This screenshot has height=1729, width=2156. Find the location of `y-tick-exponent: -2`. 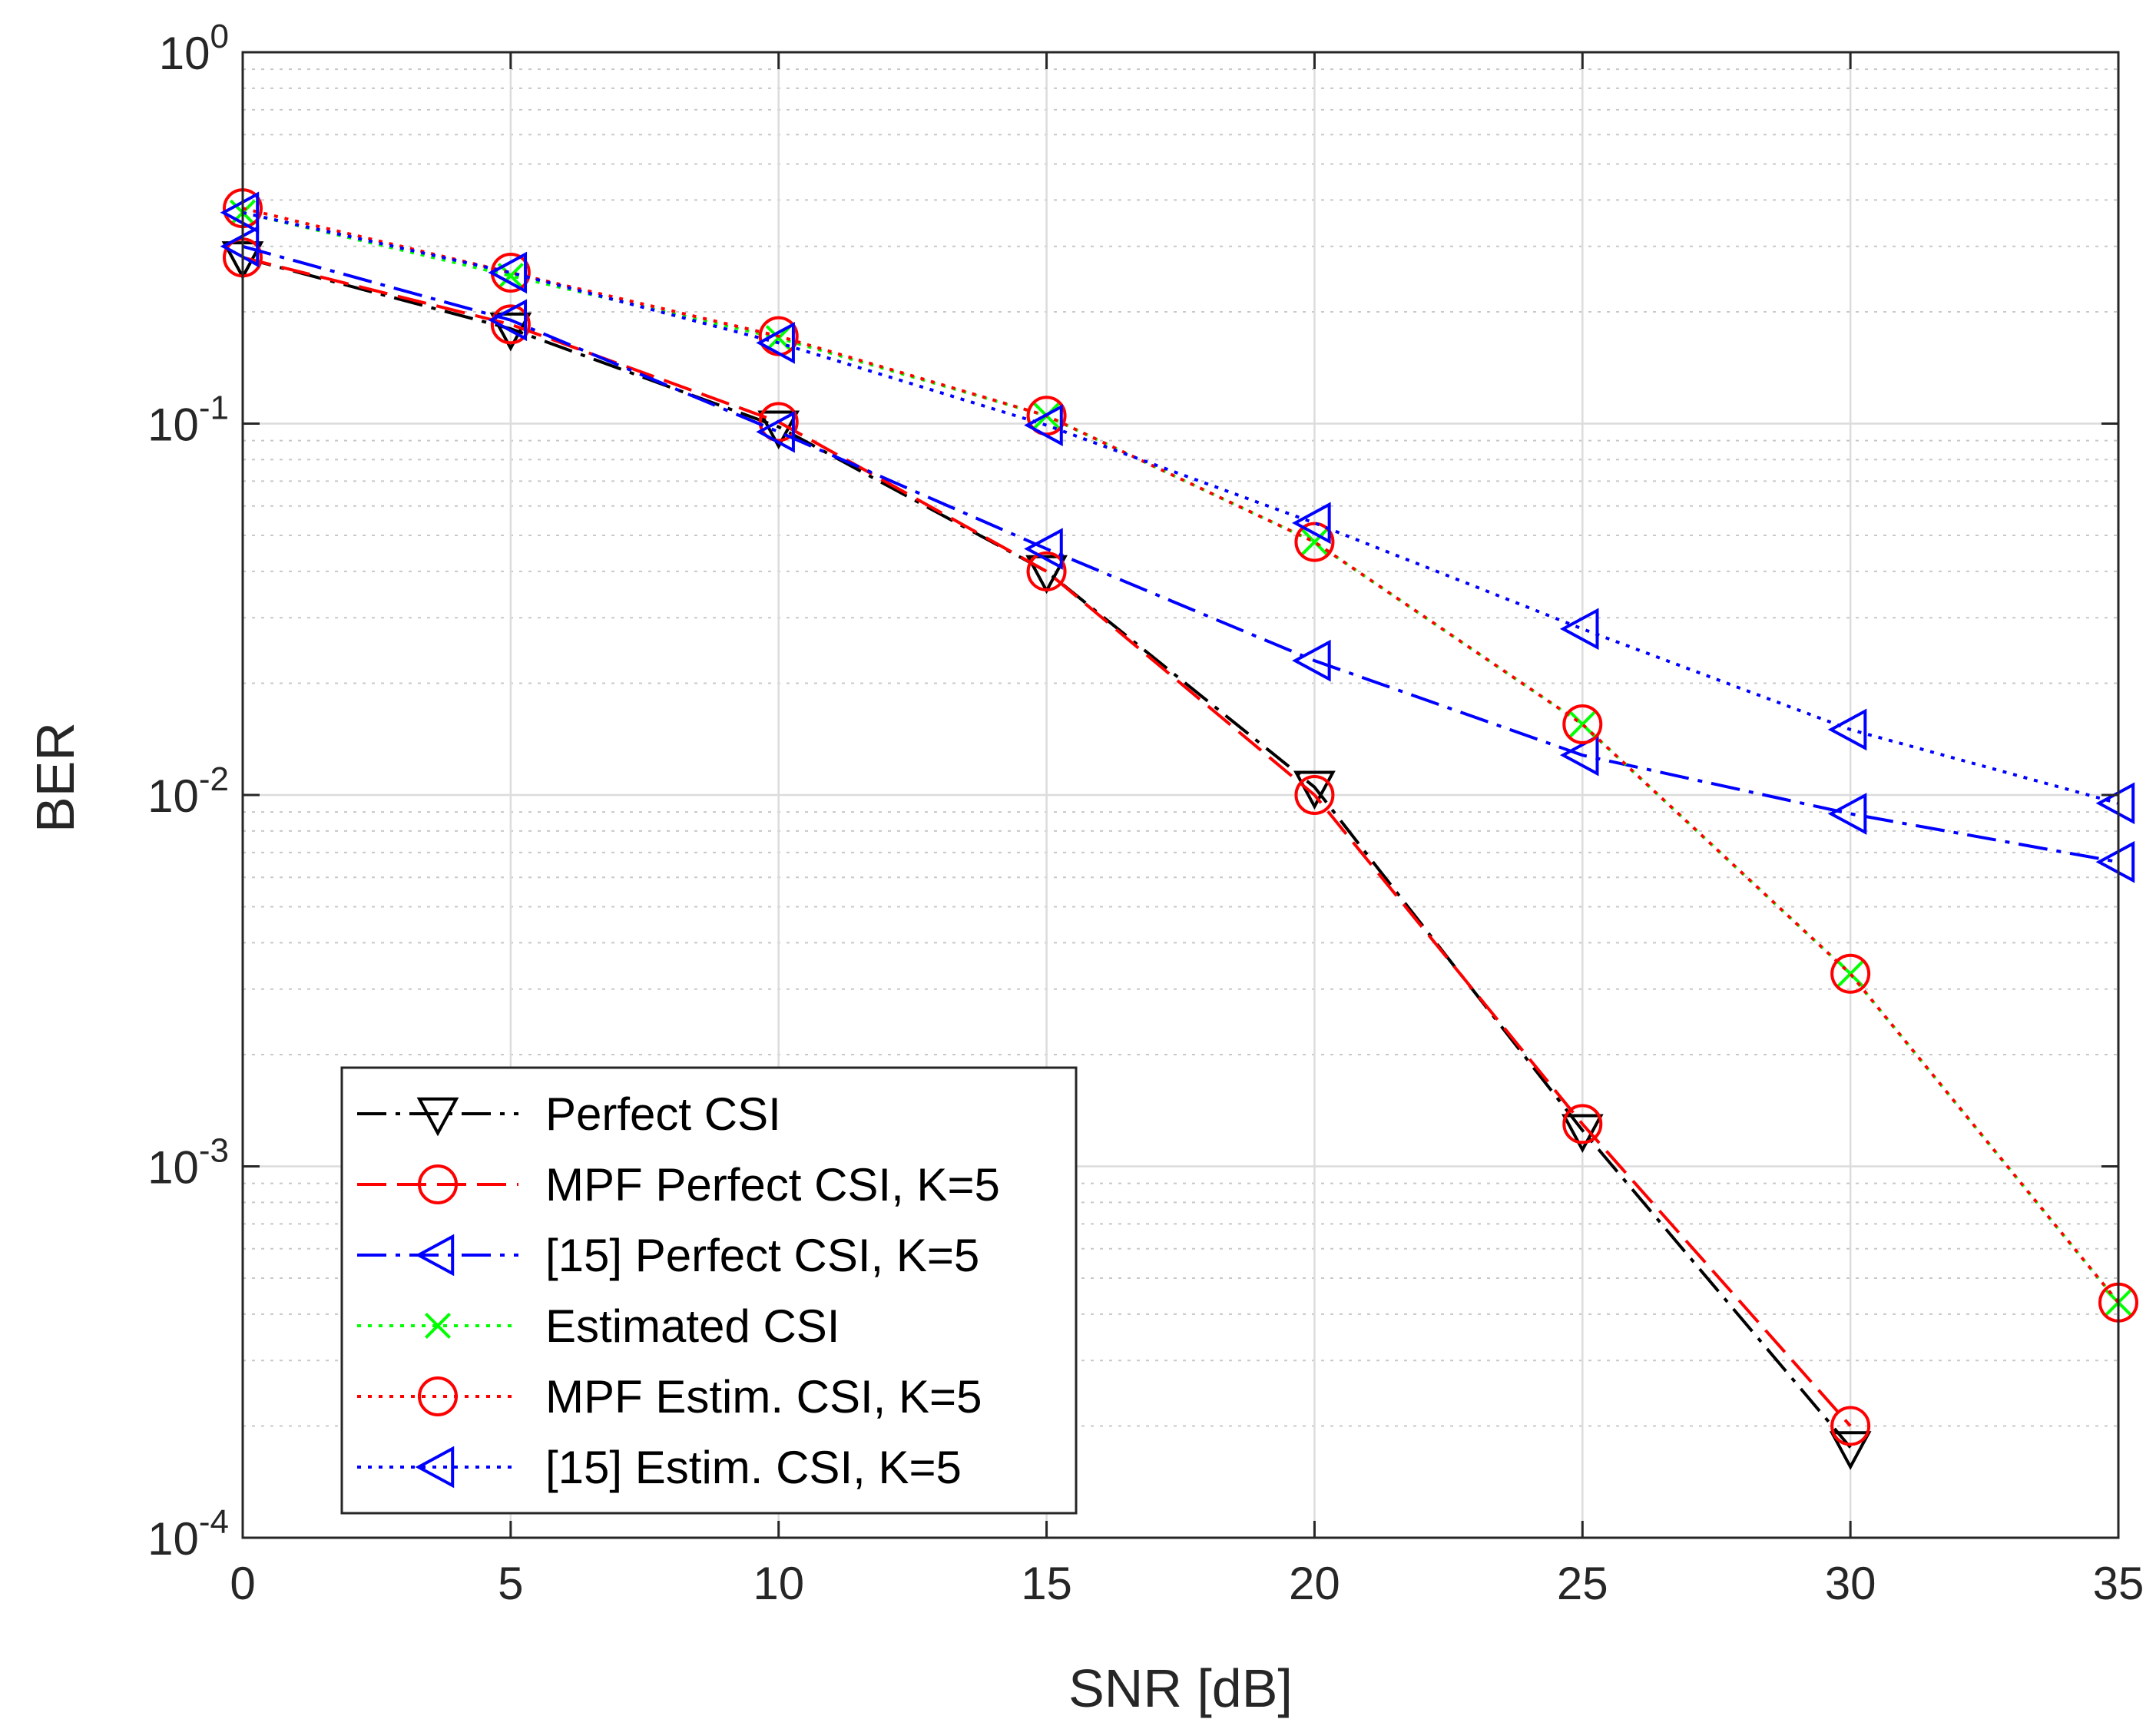

y-tick-exponent: -2 is located at coordinates (214, 779).